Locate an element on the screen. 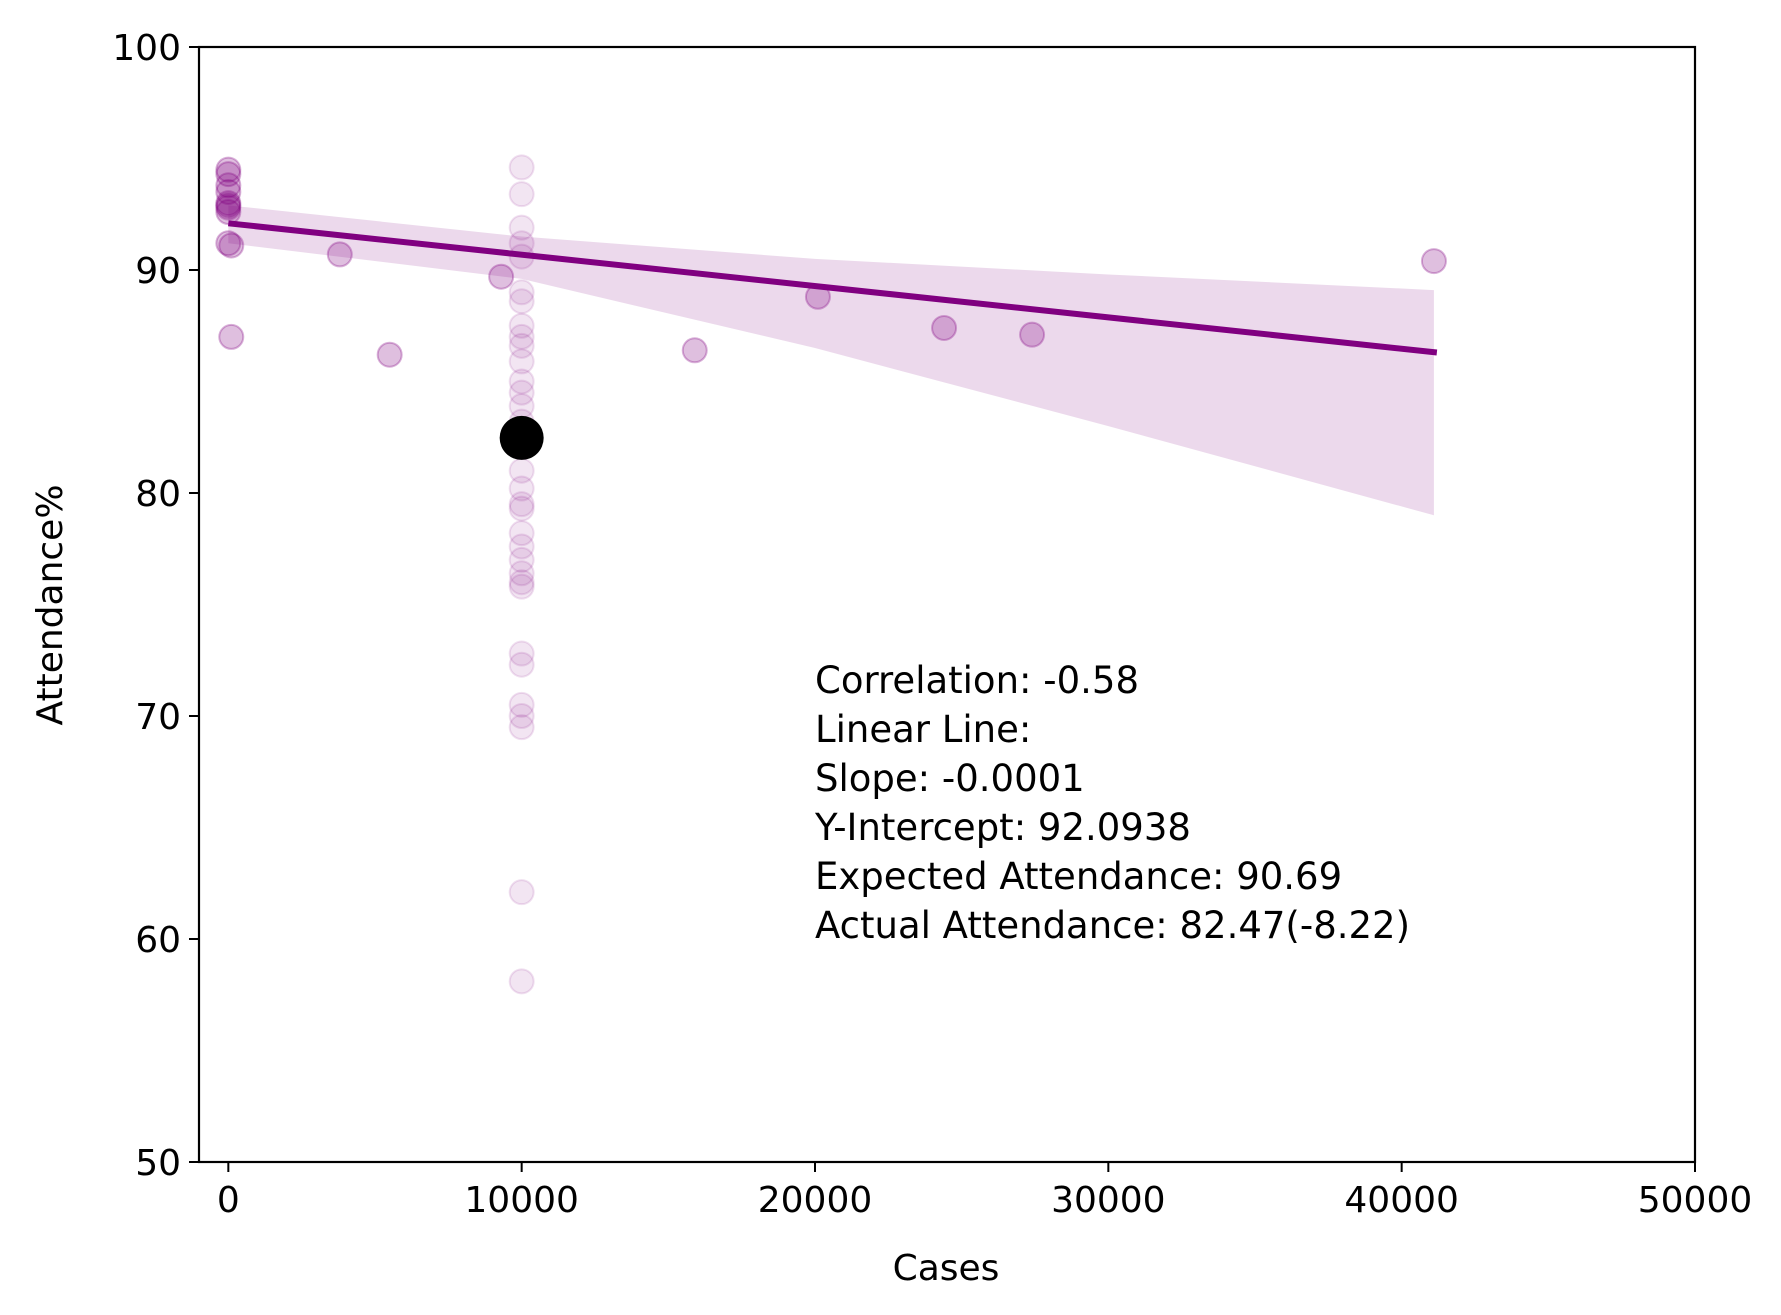 The image size is (1781, 1315). y-axis-ticks: 50 60 70 80 90 100 is located at coordinates (155, 606).